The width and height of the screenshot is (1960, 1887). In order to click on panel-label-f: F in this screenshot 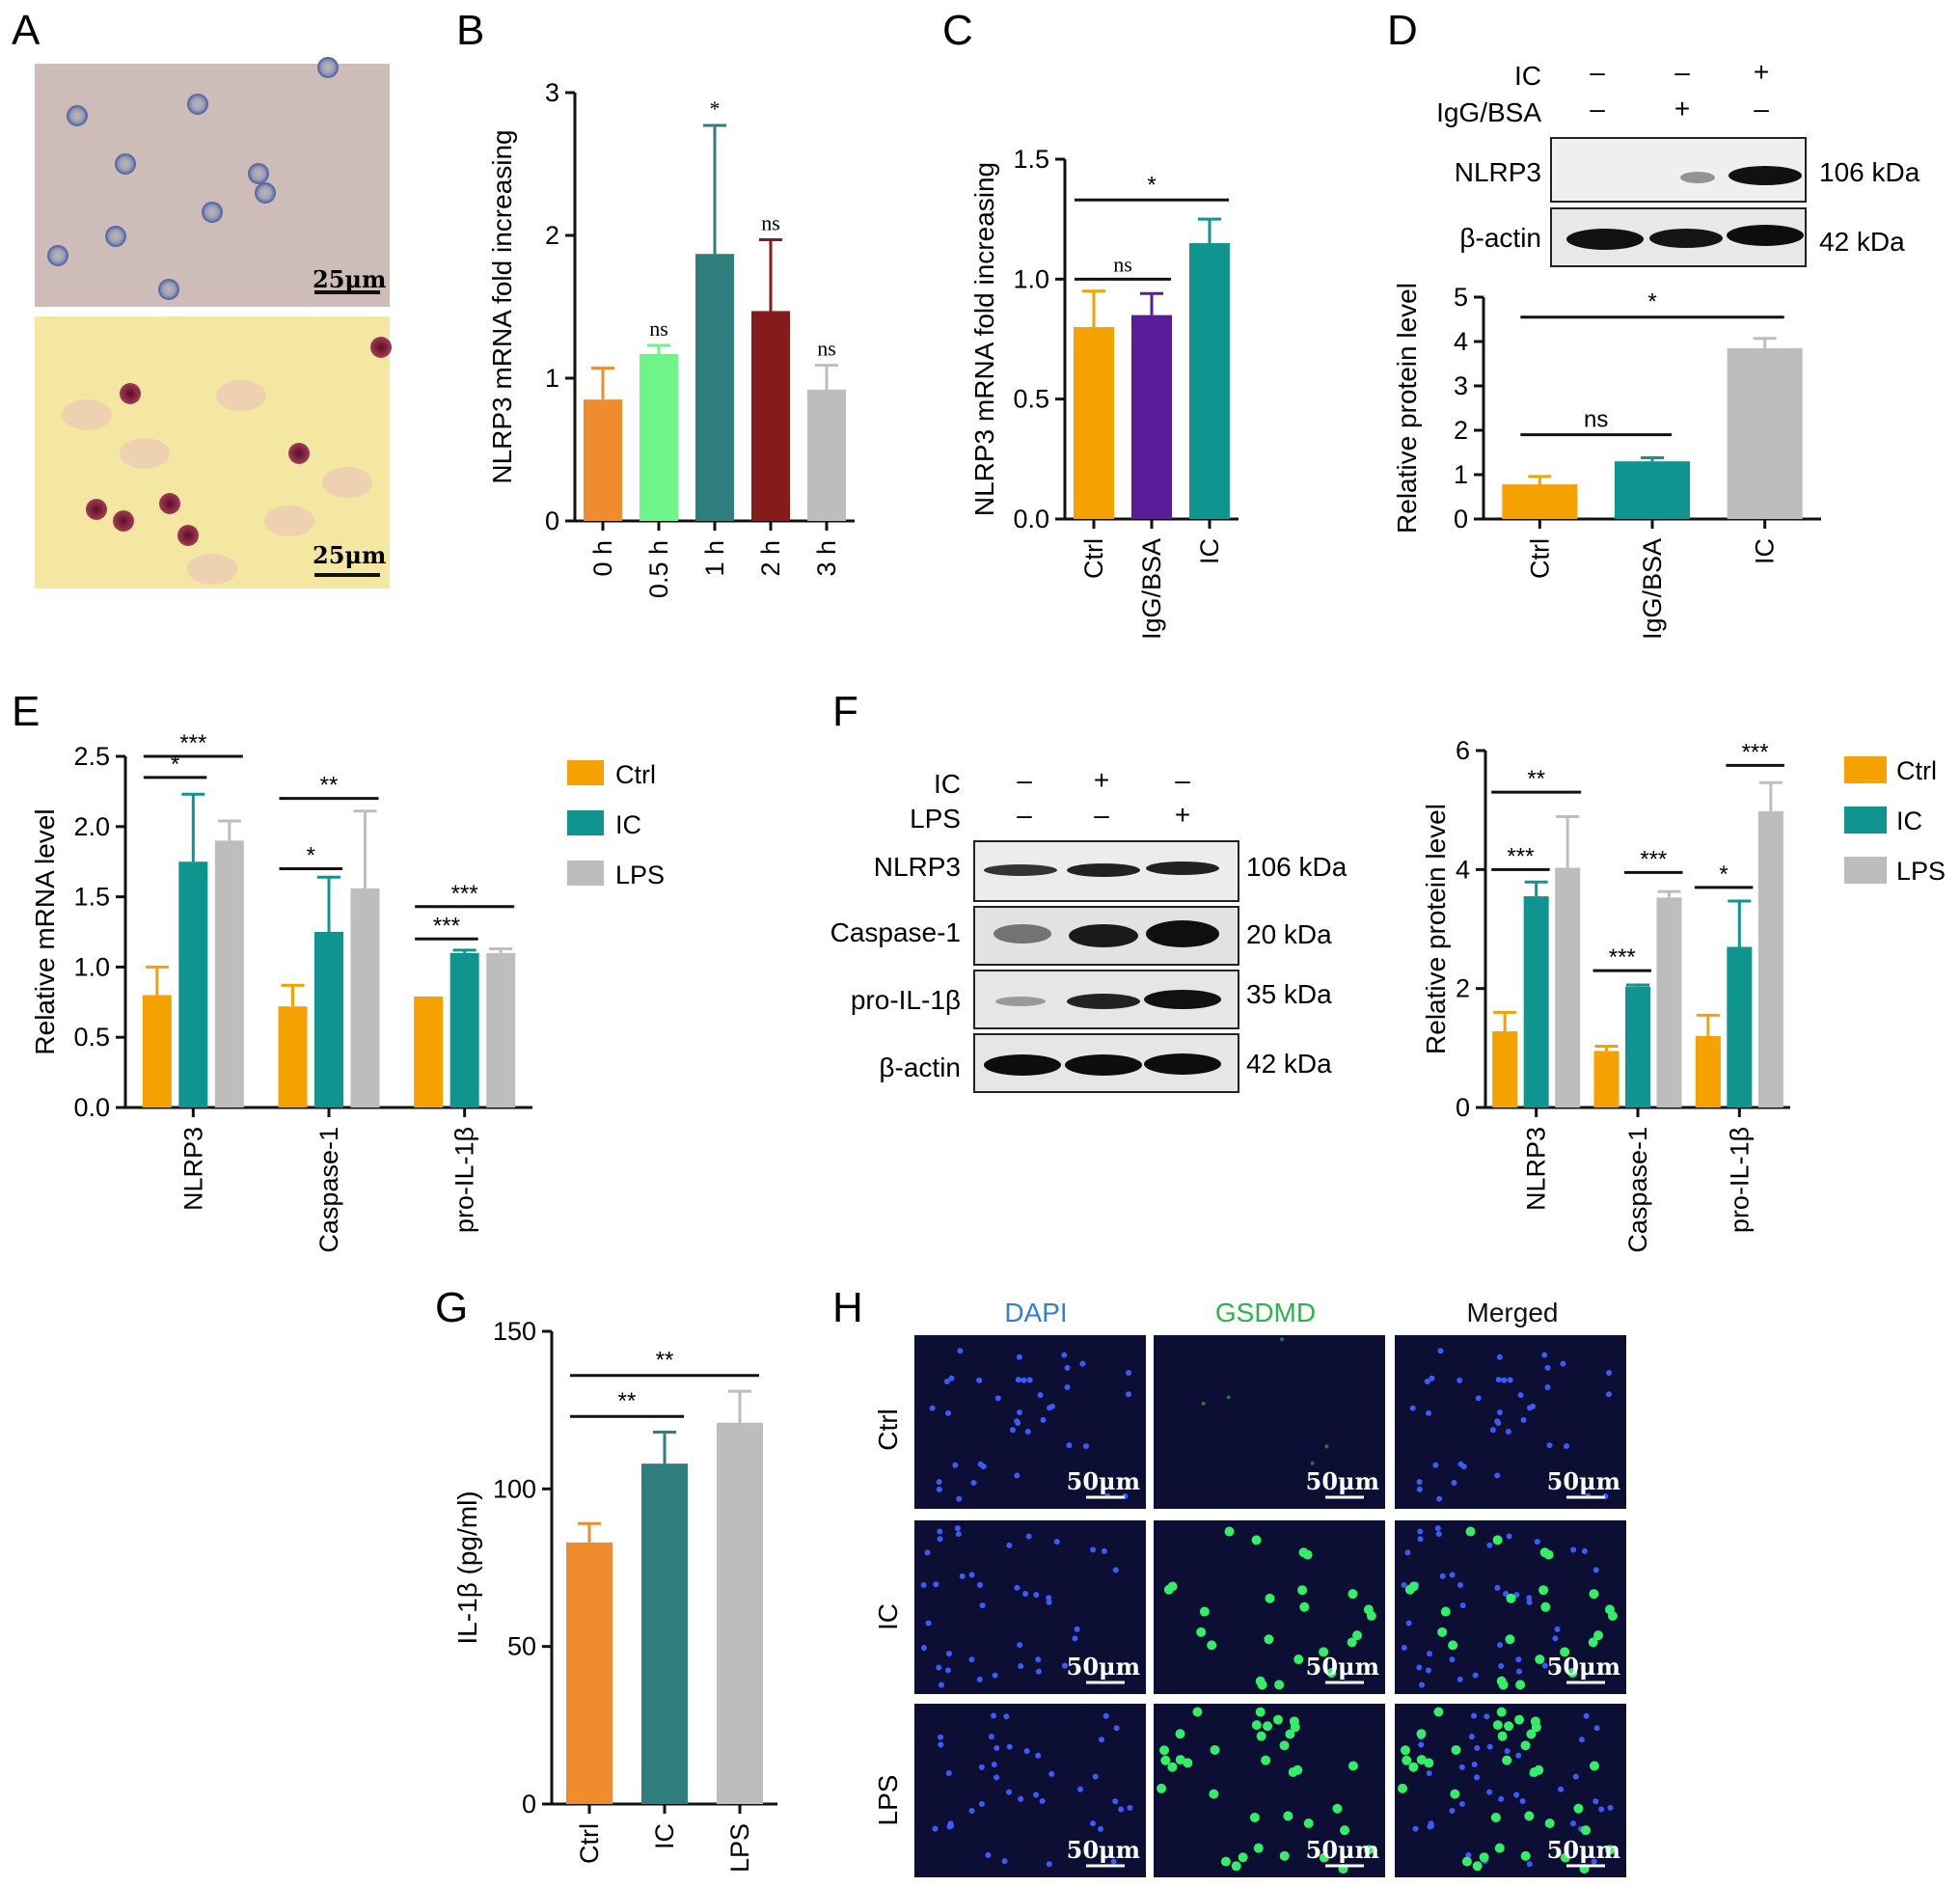, I will do `click(845, 711)`.